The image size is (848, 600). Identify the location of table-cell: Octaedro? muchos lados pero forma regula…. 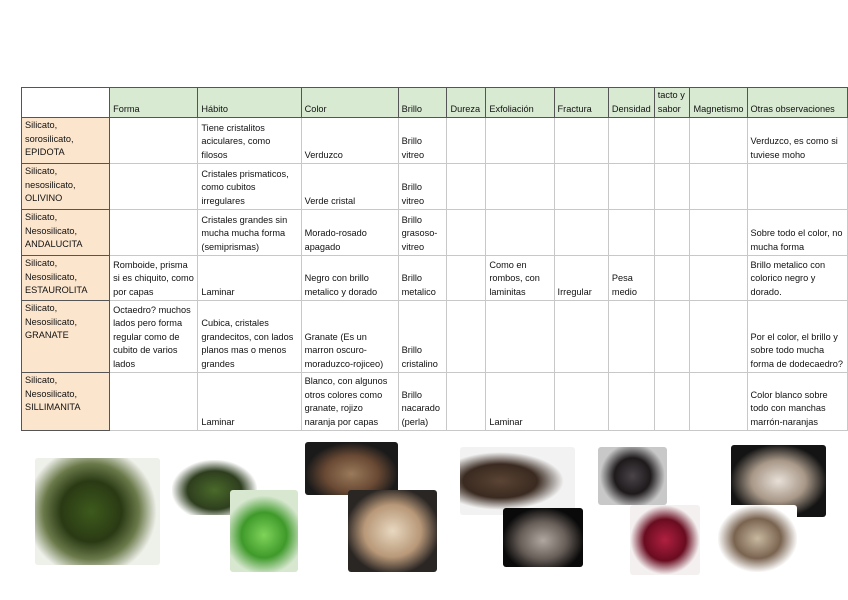
(154, 336).